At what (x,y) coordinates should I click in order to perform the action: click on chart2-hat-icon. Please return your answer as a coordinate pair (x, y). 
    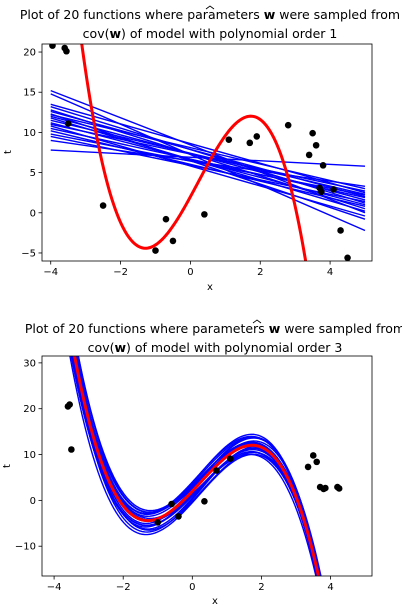
    Looking at the image, I should click on (257, 321).